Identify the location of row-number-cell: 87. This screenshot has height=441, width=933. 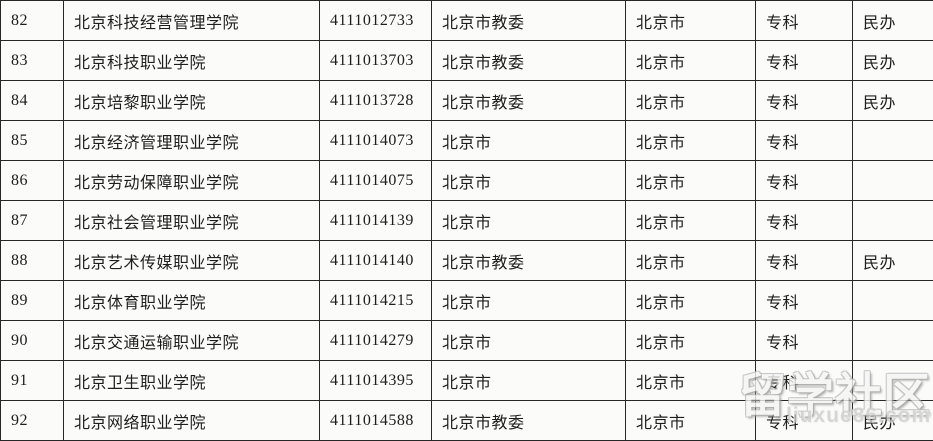
(32, 221).